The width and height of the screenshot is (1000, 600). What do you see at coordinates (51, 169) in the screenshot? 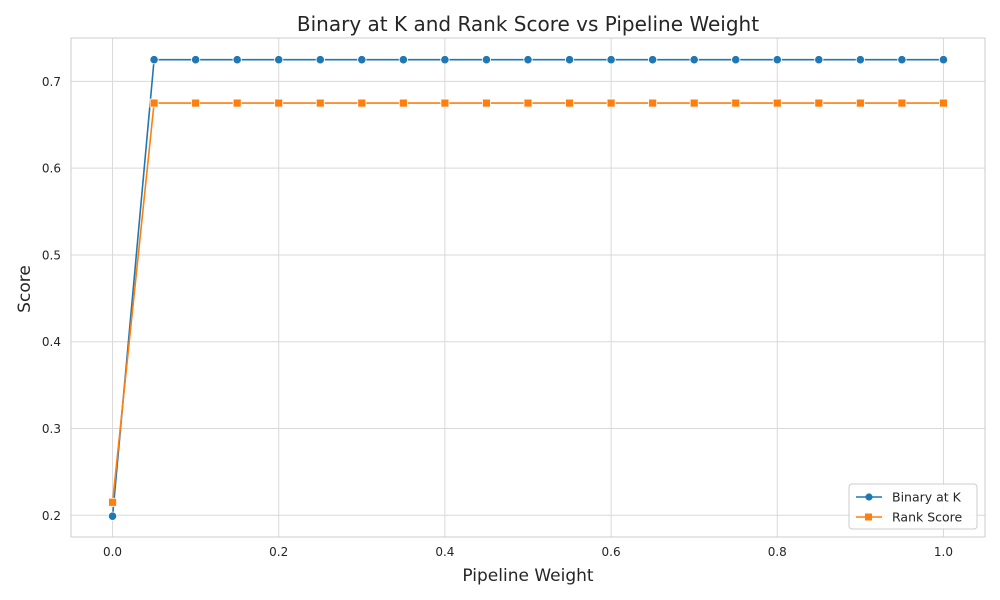
I see `y-tick-label: 0.6` at bounding box center [51, 169].